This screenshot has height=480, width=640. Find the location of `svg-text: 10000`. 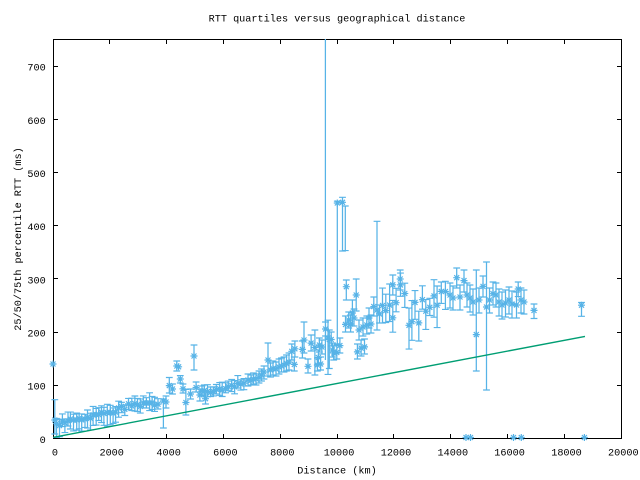

svg-text: 10000 is located at coordinates (339, 453).